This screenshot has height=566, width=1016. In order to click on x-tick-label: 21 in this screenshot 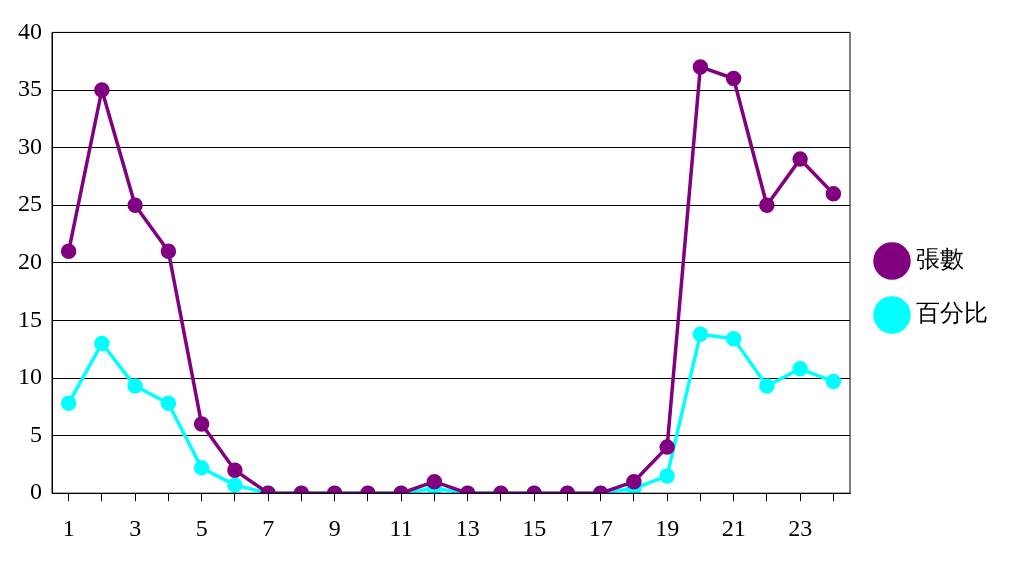, I will do `click(733, 527)`.